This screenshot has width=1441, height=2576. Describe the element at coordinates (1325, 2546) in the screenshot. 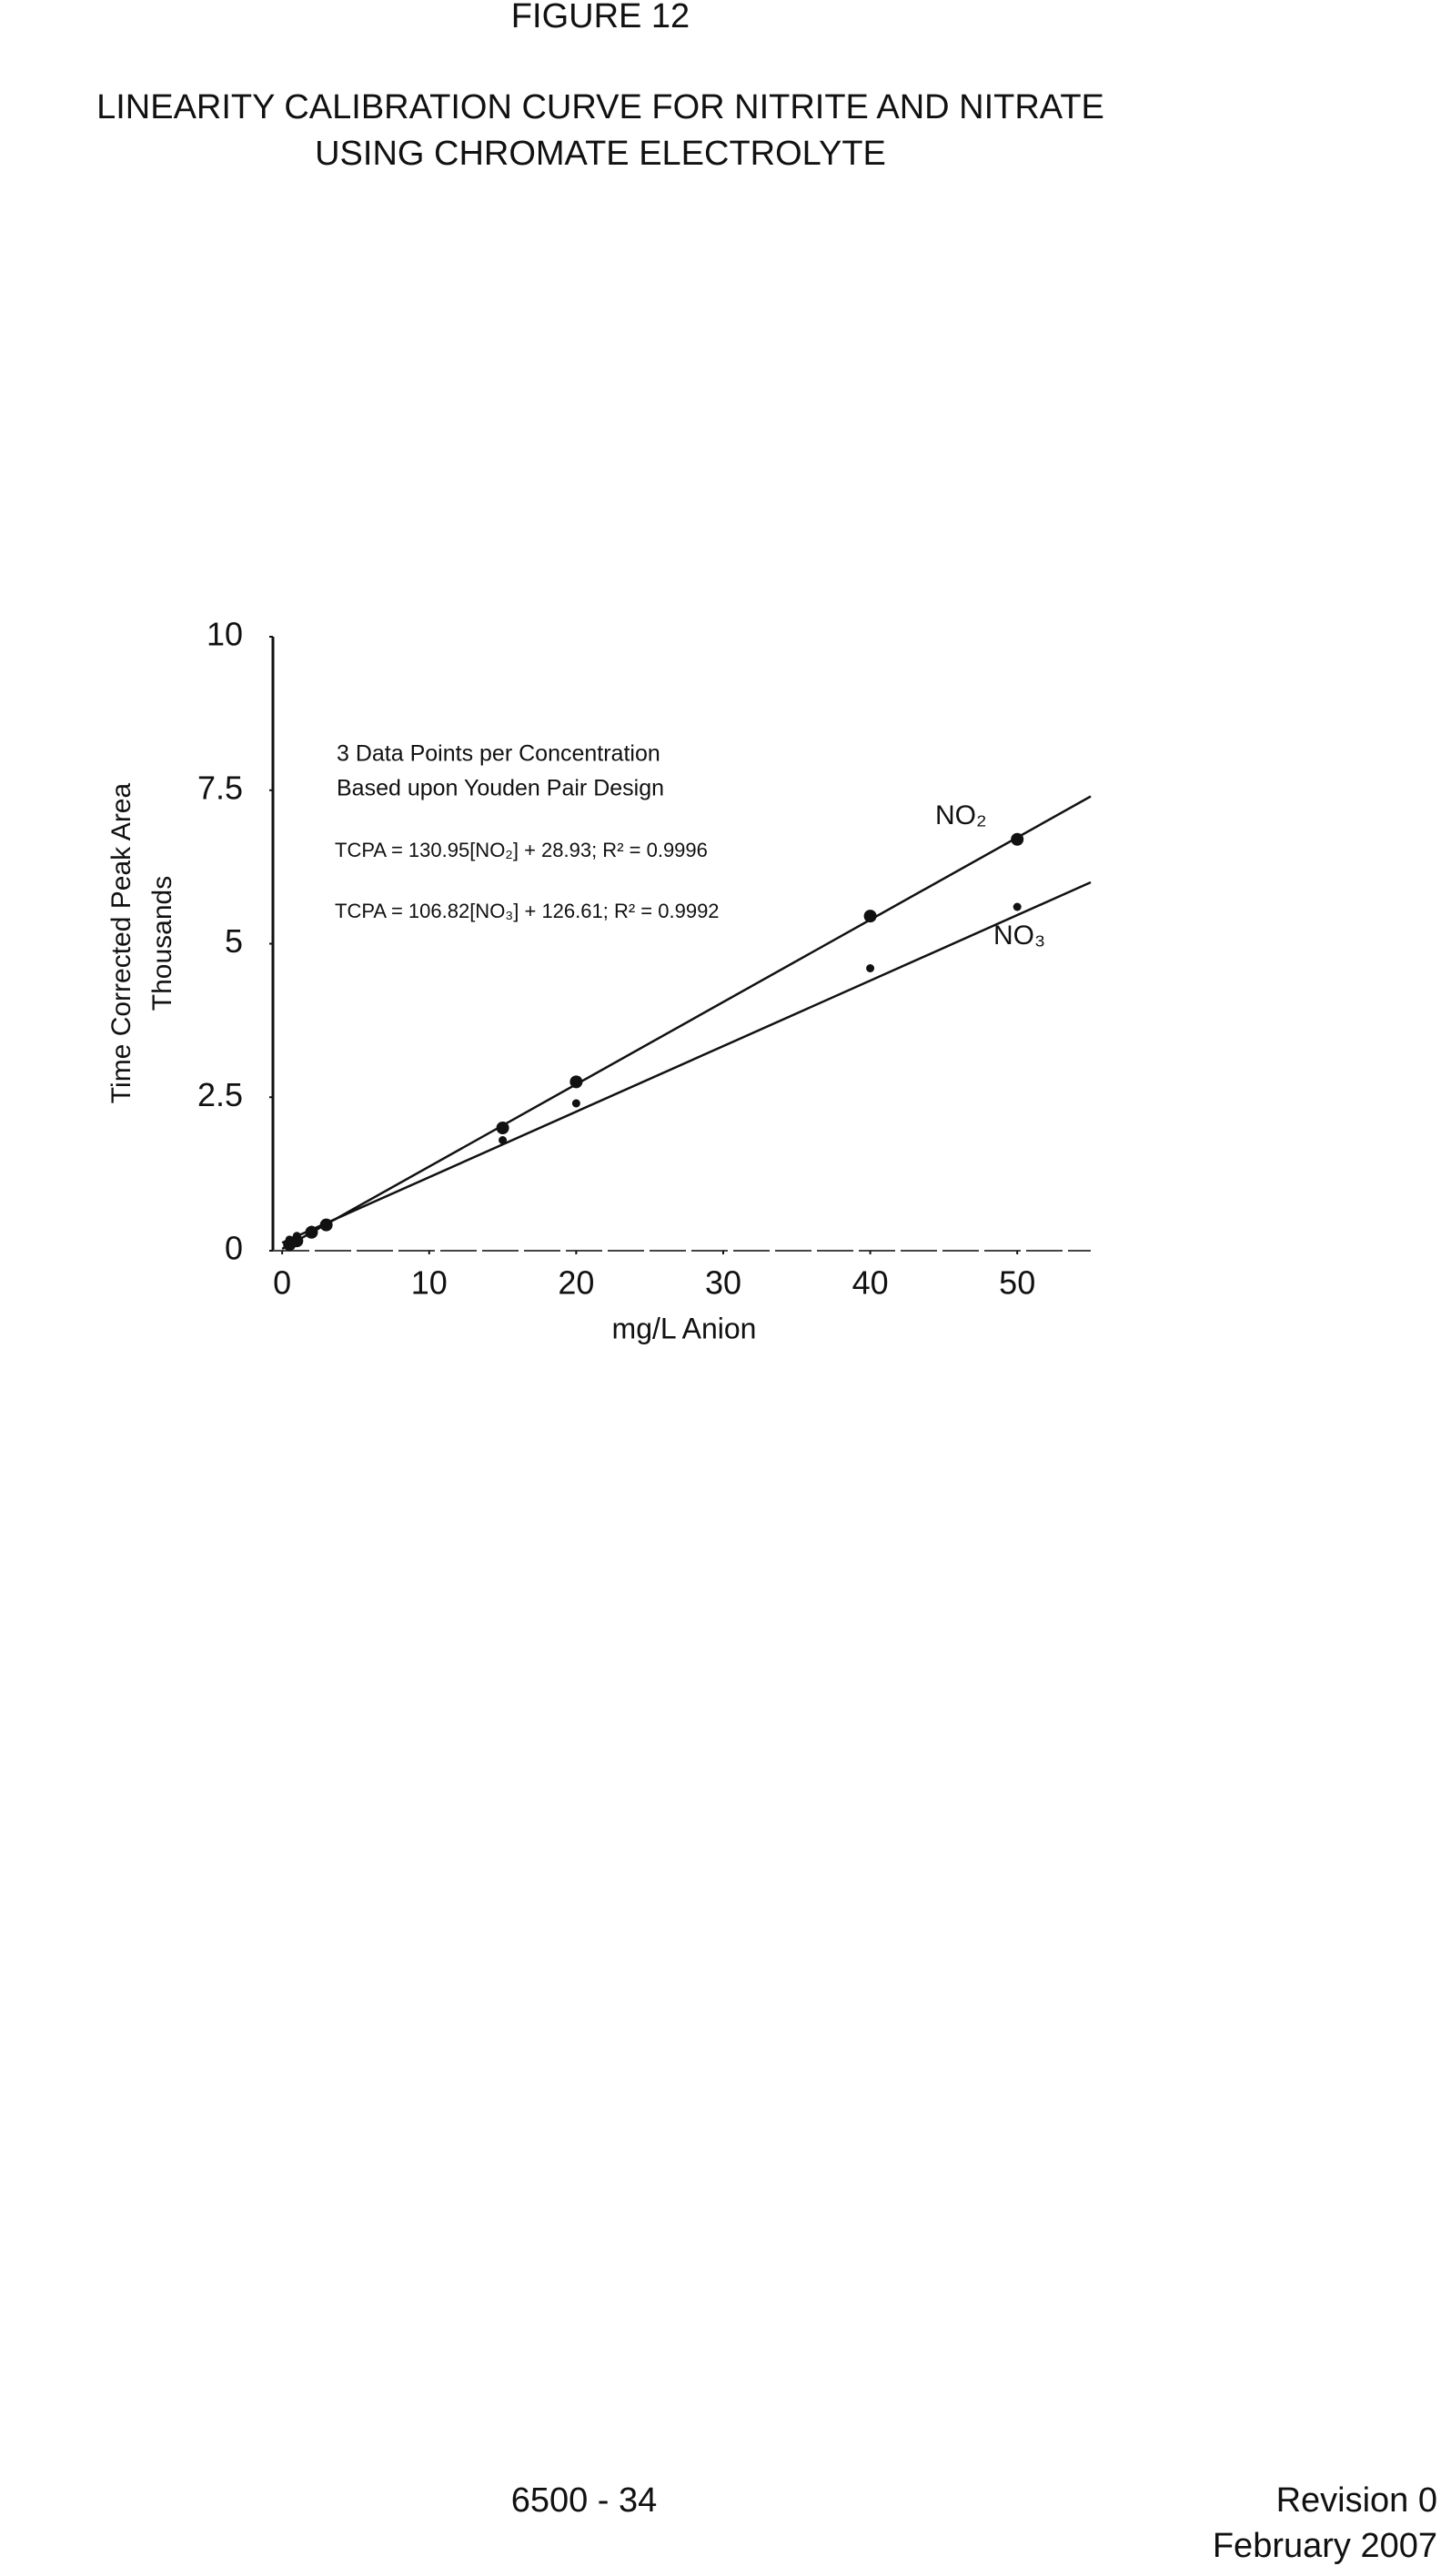

I see `revision-date: February 2007` at that location.